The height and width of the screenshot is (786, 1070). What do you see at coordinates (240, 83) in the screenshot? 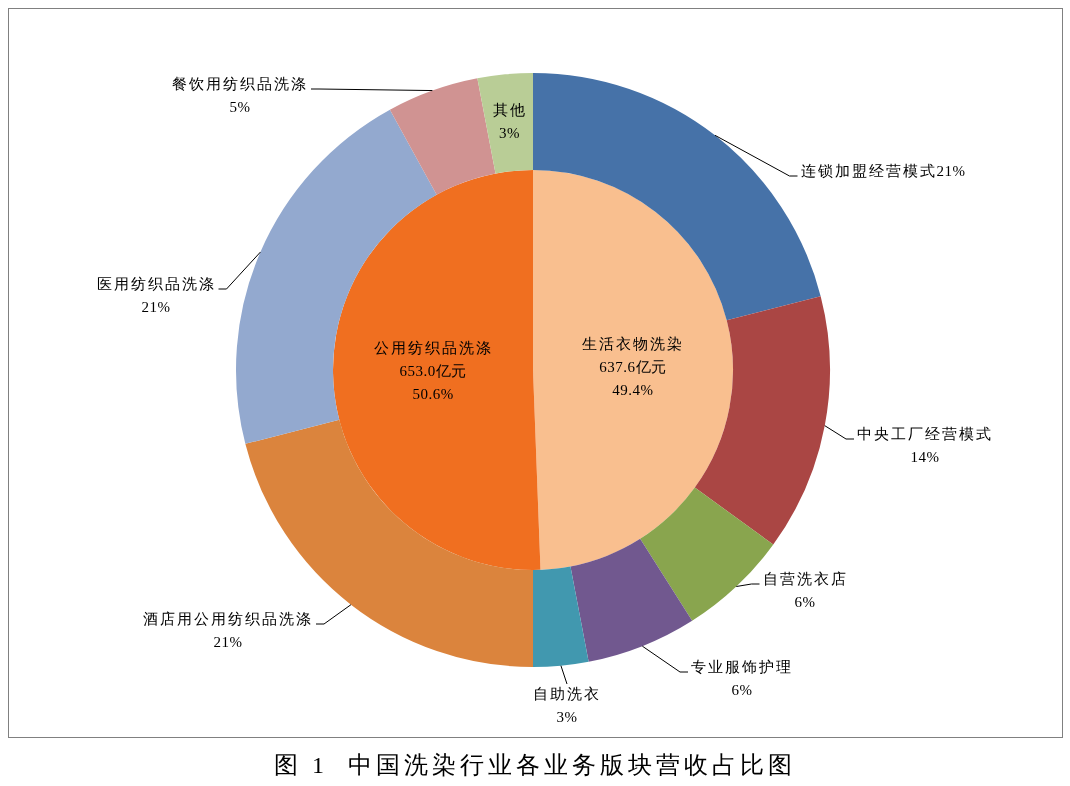
I see `slice-label: 餐饮用纺织品洗涤` at bounding box center [240, 83].